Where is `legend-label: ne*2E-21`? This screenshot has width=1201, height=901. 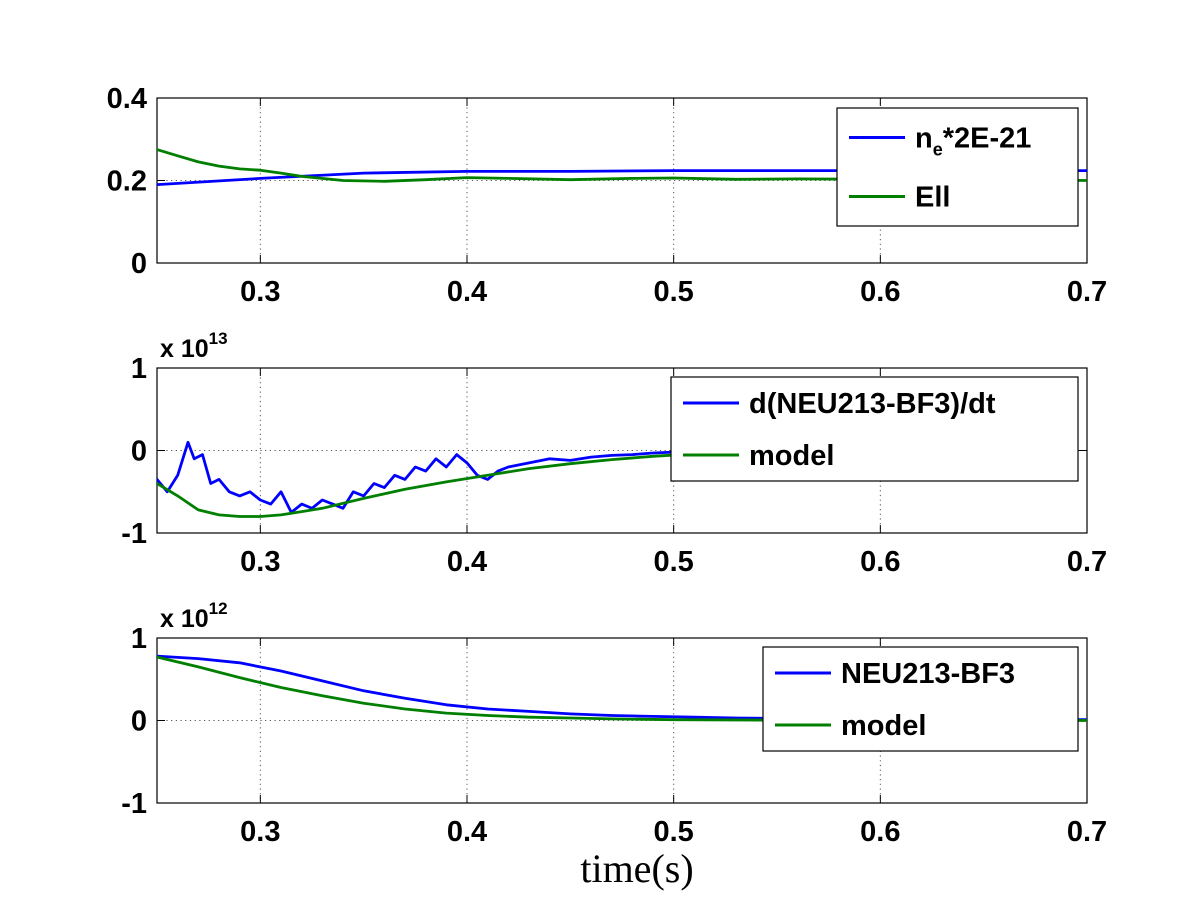 legend-label: ne*2E-21 is located at coordinates (973, 141).